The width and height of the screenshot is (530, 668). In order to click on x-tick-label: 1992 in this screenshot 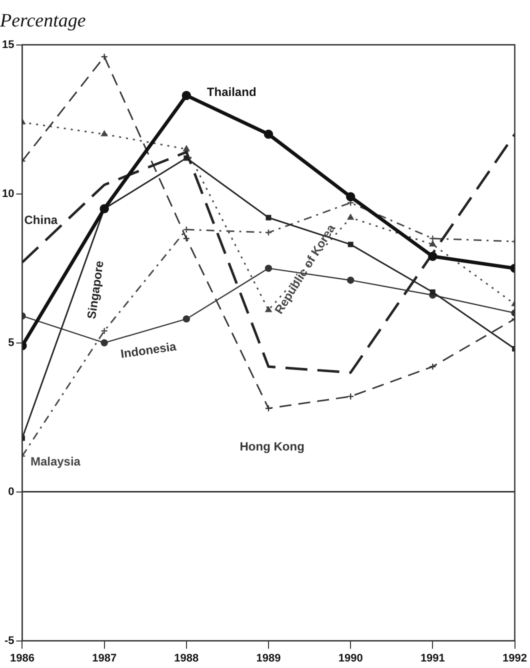, I will do `click(515, 658)`.